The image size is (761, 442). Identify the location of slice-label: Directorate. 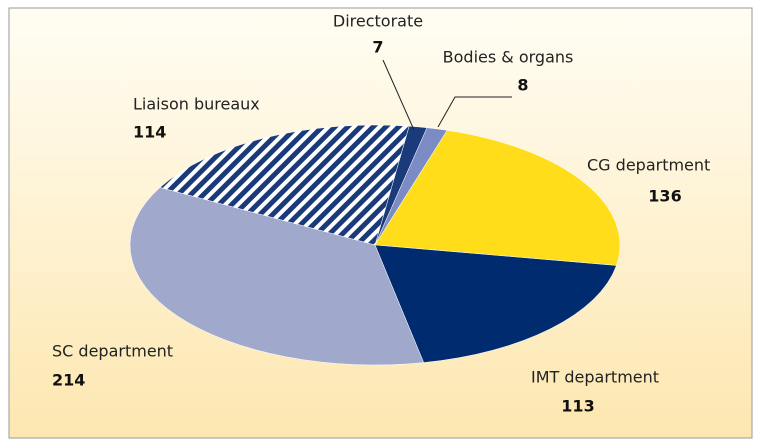
(378, 21).